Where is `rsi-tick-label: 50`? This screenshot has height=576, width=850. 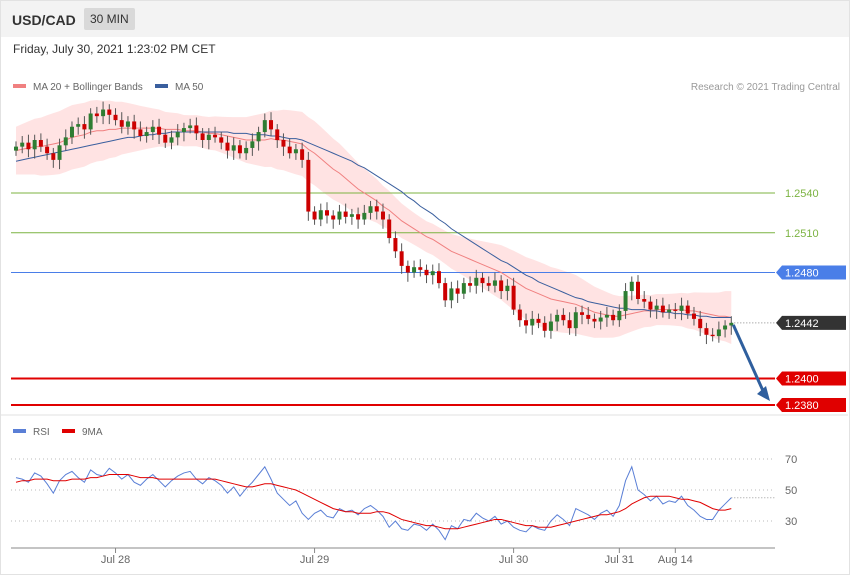
rsi-tick-label: 50 is located at coordinates (791, 491).